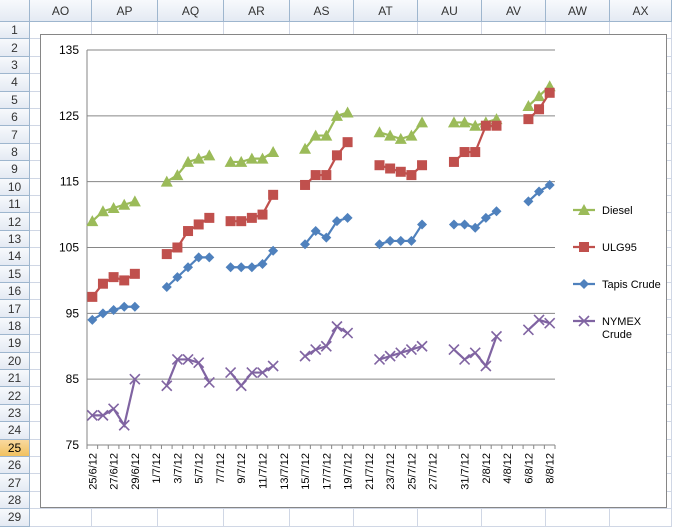  Describe the element at coordinates (15, 152) in the screenshot. I see `row-header-8: 8` at that location.